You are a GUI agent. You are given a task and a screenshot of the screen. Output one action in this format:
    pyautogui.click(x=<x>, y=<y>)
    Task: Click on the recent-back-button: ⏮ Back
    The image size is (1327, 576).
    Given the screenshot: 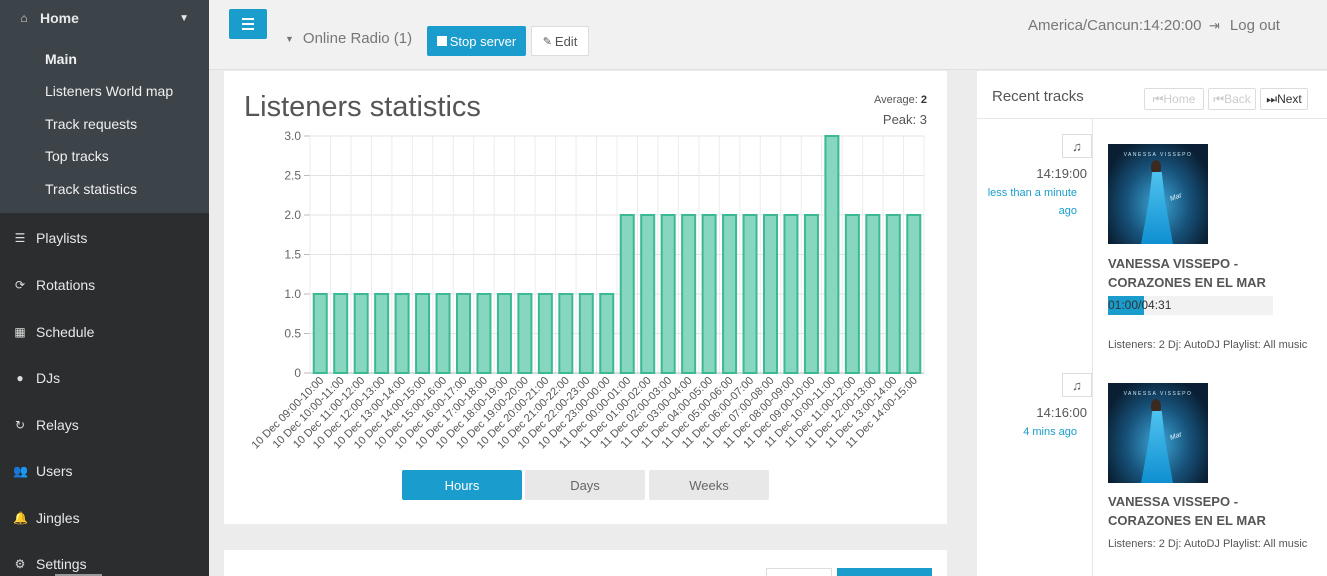 What is the action you would take?
    pyautogui.click(x=1232, y=99)
    